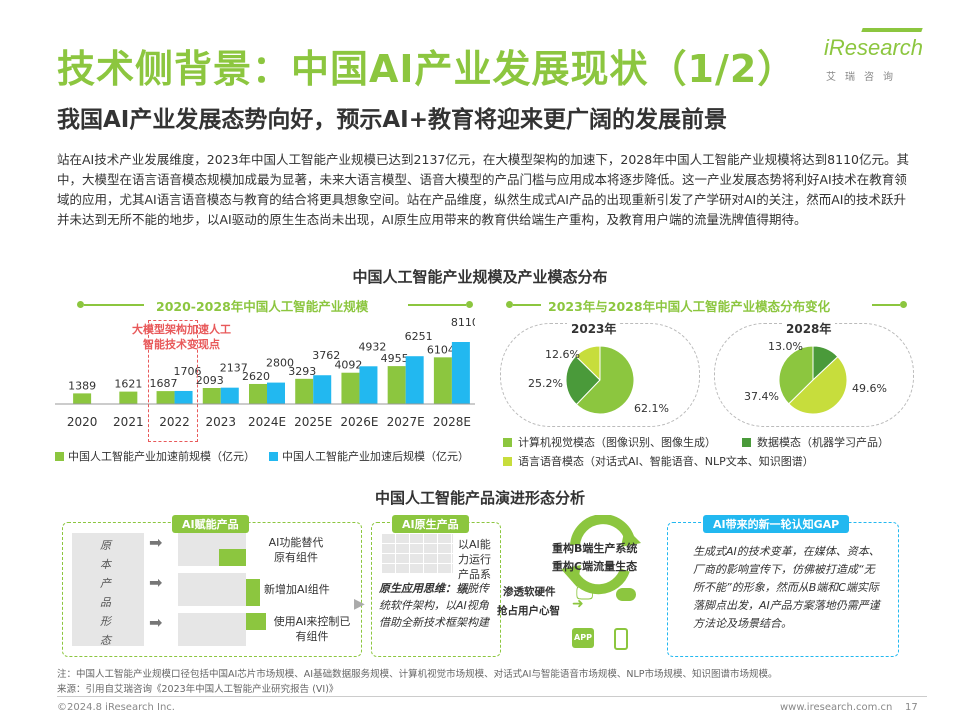 The image size is (960, 720). Describe the element at coordinates (562, 354) in the screenshot. I see `pie-2023-label-language: 12.6%` at that location.